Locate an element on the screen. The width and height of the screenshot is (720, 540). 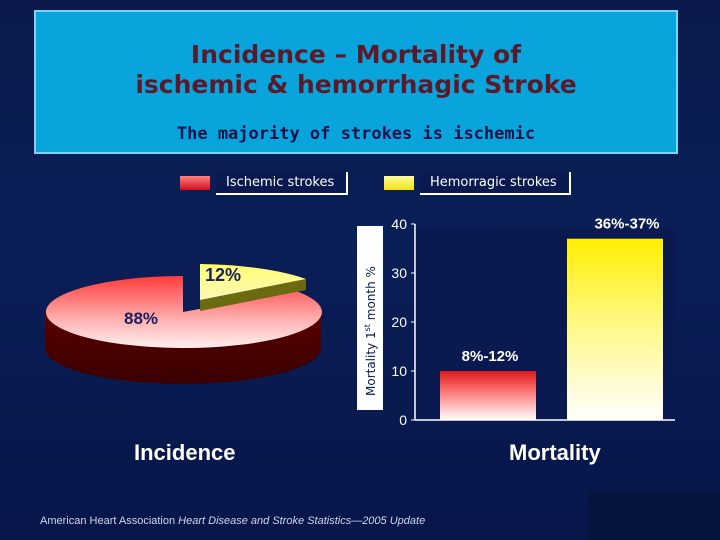
legend-label-ischemic: Ischemic strokes is located at coordinates (282, 183).